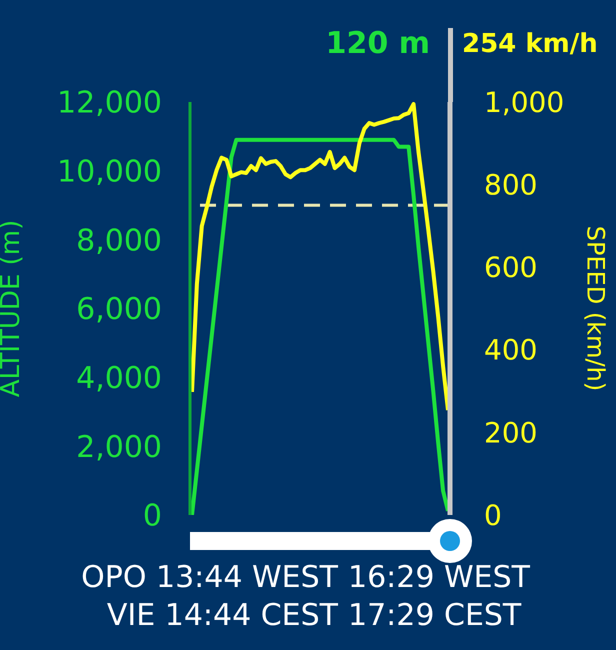 Image resolution: width=616 pixels, height=650 pixels. I want to click on y-tick-label: 2,000, so click(119, 447).